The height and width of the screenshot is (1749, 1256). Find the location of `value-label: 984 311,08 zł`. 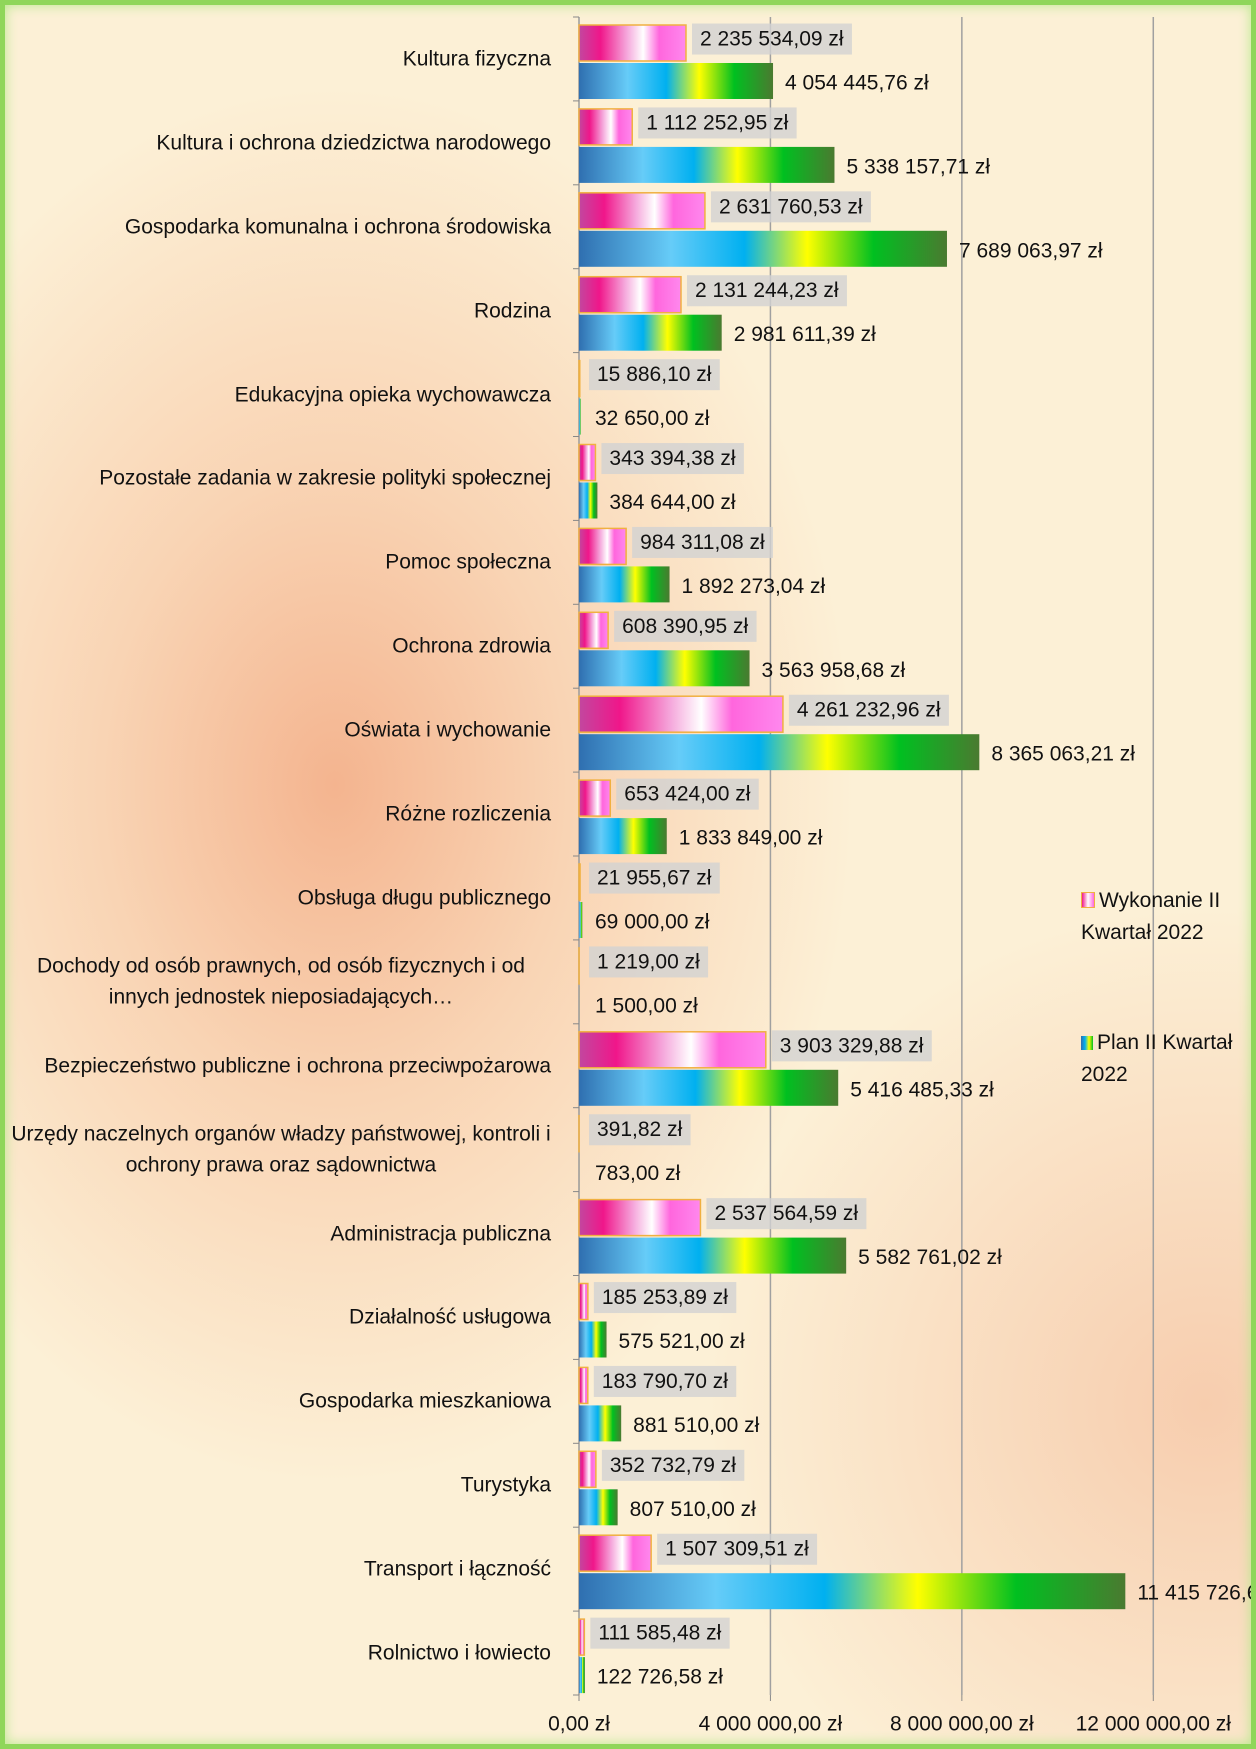

value-label: 984 311,08 zł is located at coordinates (702, 542).